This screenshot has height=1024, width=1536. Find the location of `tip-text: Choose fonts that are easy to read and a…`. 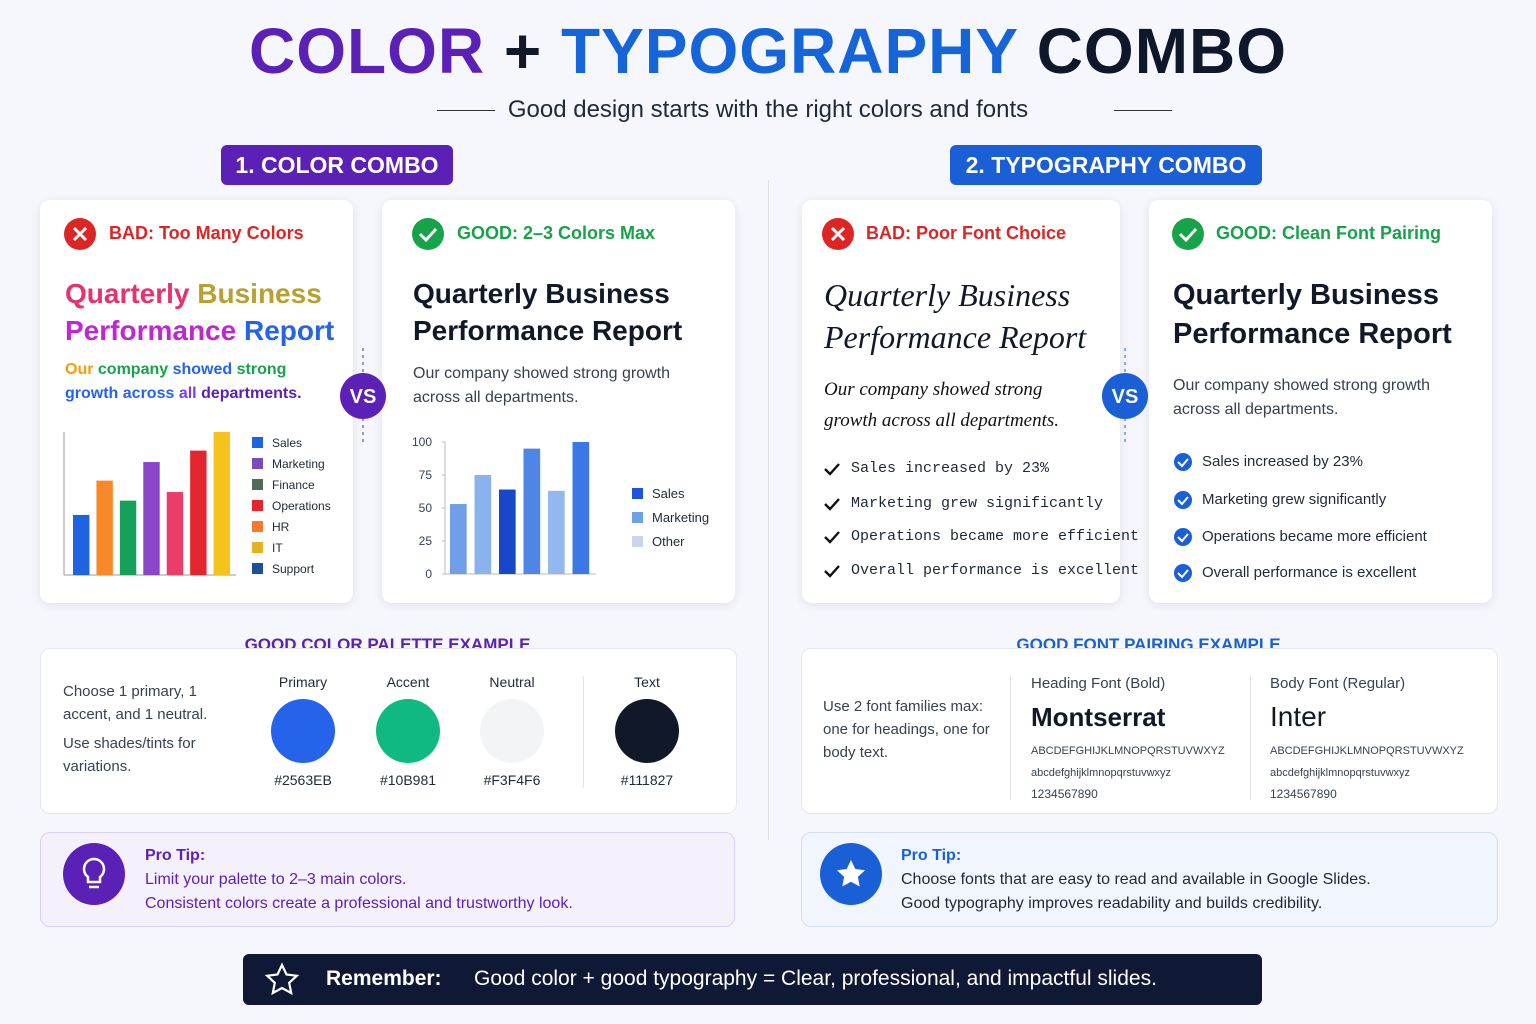

tip-text: Choose fonts that are easy to read and a… is located at coordinates (1136, 879).